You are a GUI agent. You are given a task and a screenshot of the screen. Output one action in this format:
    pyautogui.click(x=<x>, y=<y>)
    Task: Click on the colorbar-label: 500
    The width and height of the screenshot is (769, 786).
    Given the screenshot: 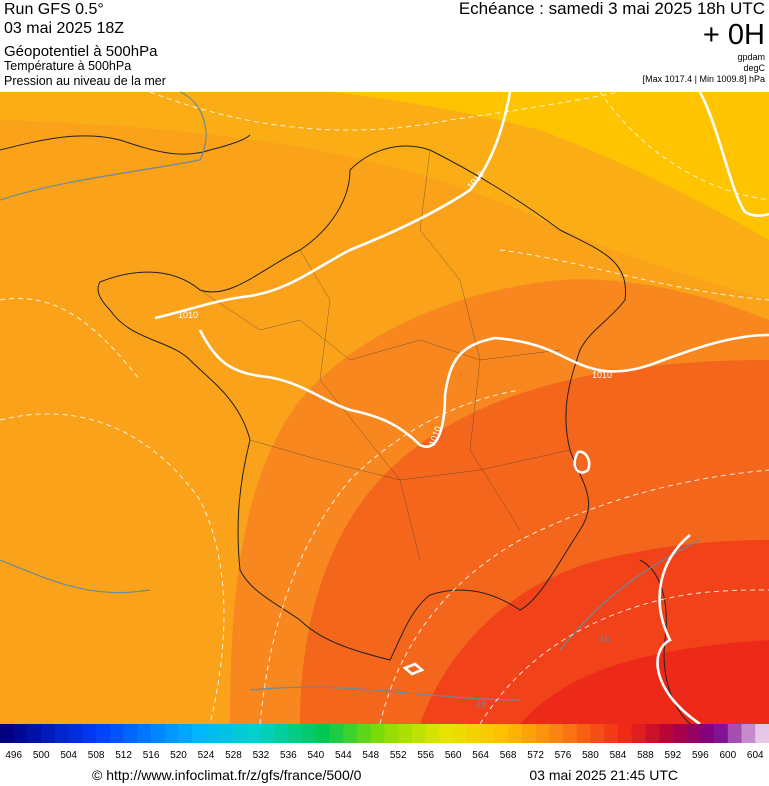 What is the action you would take?
    pyautogui.click(x=41, y=755)
    